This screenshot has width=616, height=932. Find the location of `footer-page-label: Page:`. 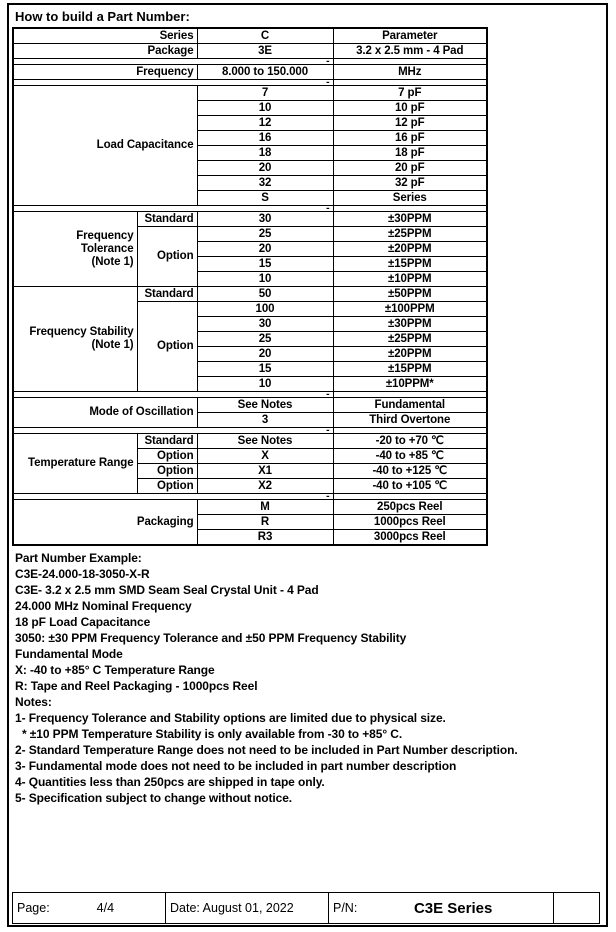

footer-page-label: Page: is located at coordinates (33, 908).